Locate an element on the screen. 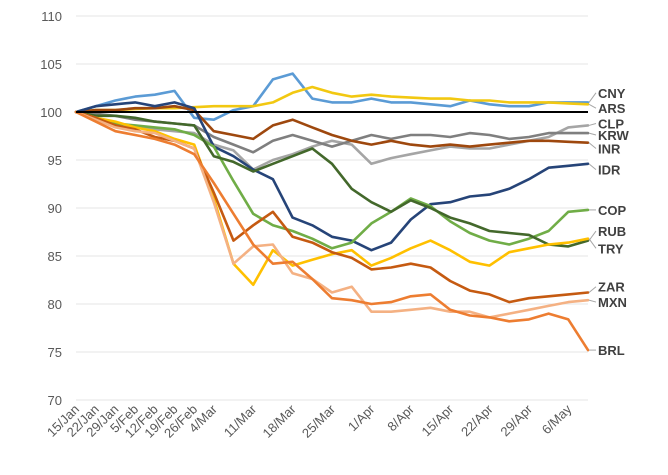 This screenshot has height=475, width=668. x-tick-label: 25/Mar is located at coordinates (319, 421).